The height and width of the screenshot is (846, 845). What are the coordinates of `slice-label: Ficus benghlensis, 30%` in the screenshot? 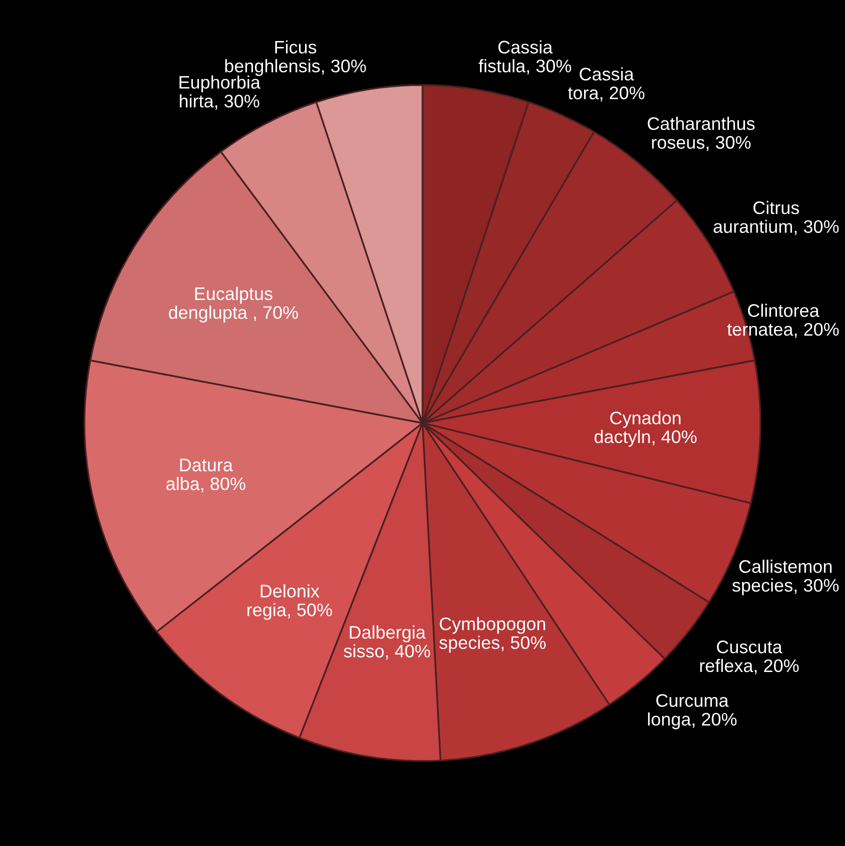 It's located at (295, 58).